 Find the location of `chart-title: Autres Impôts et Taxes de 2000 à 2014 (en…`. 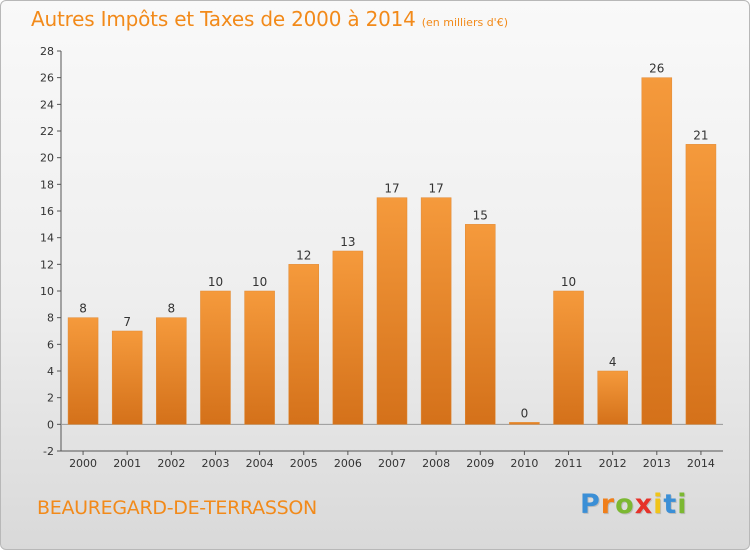

chart-title: Autres Impôts et Taxes de 2000 à 2014 (en… is located at coordinates (269, 19).